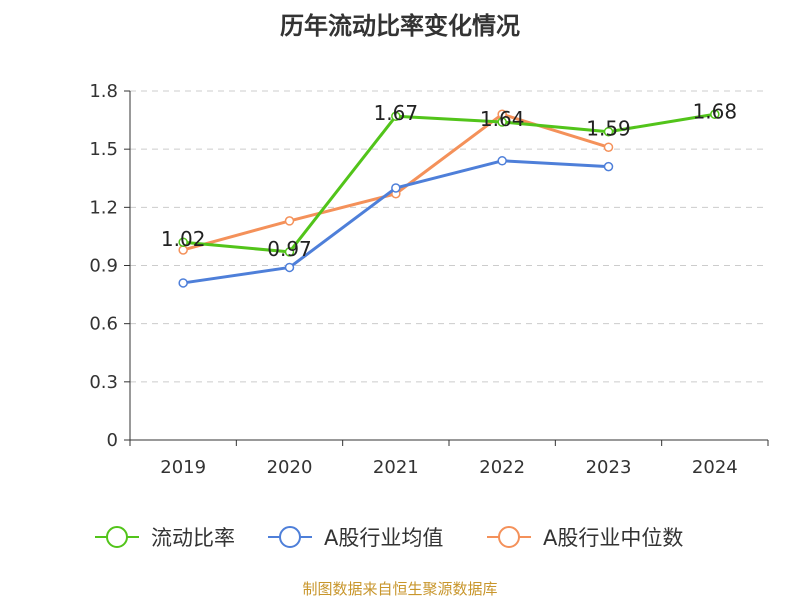  I want to click on chart-title: 历年流动比率变化情况, so click(400, 26).